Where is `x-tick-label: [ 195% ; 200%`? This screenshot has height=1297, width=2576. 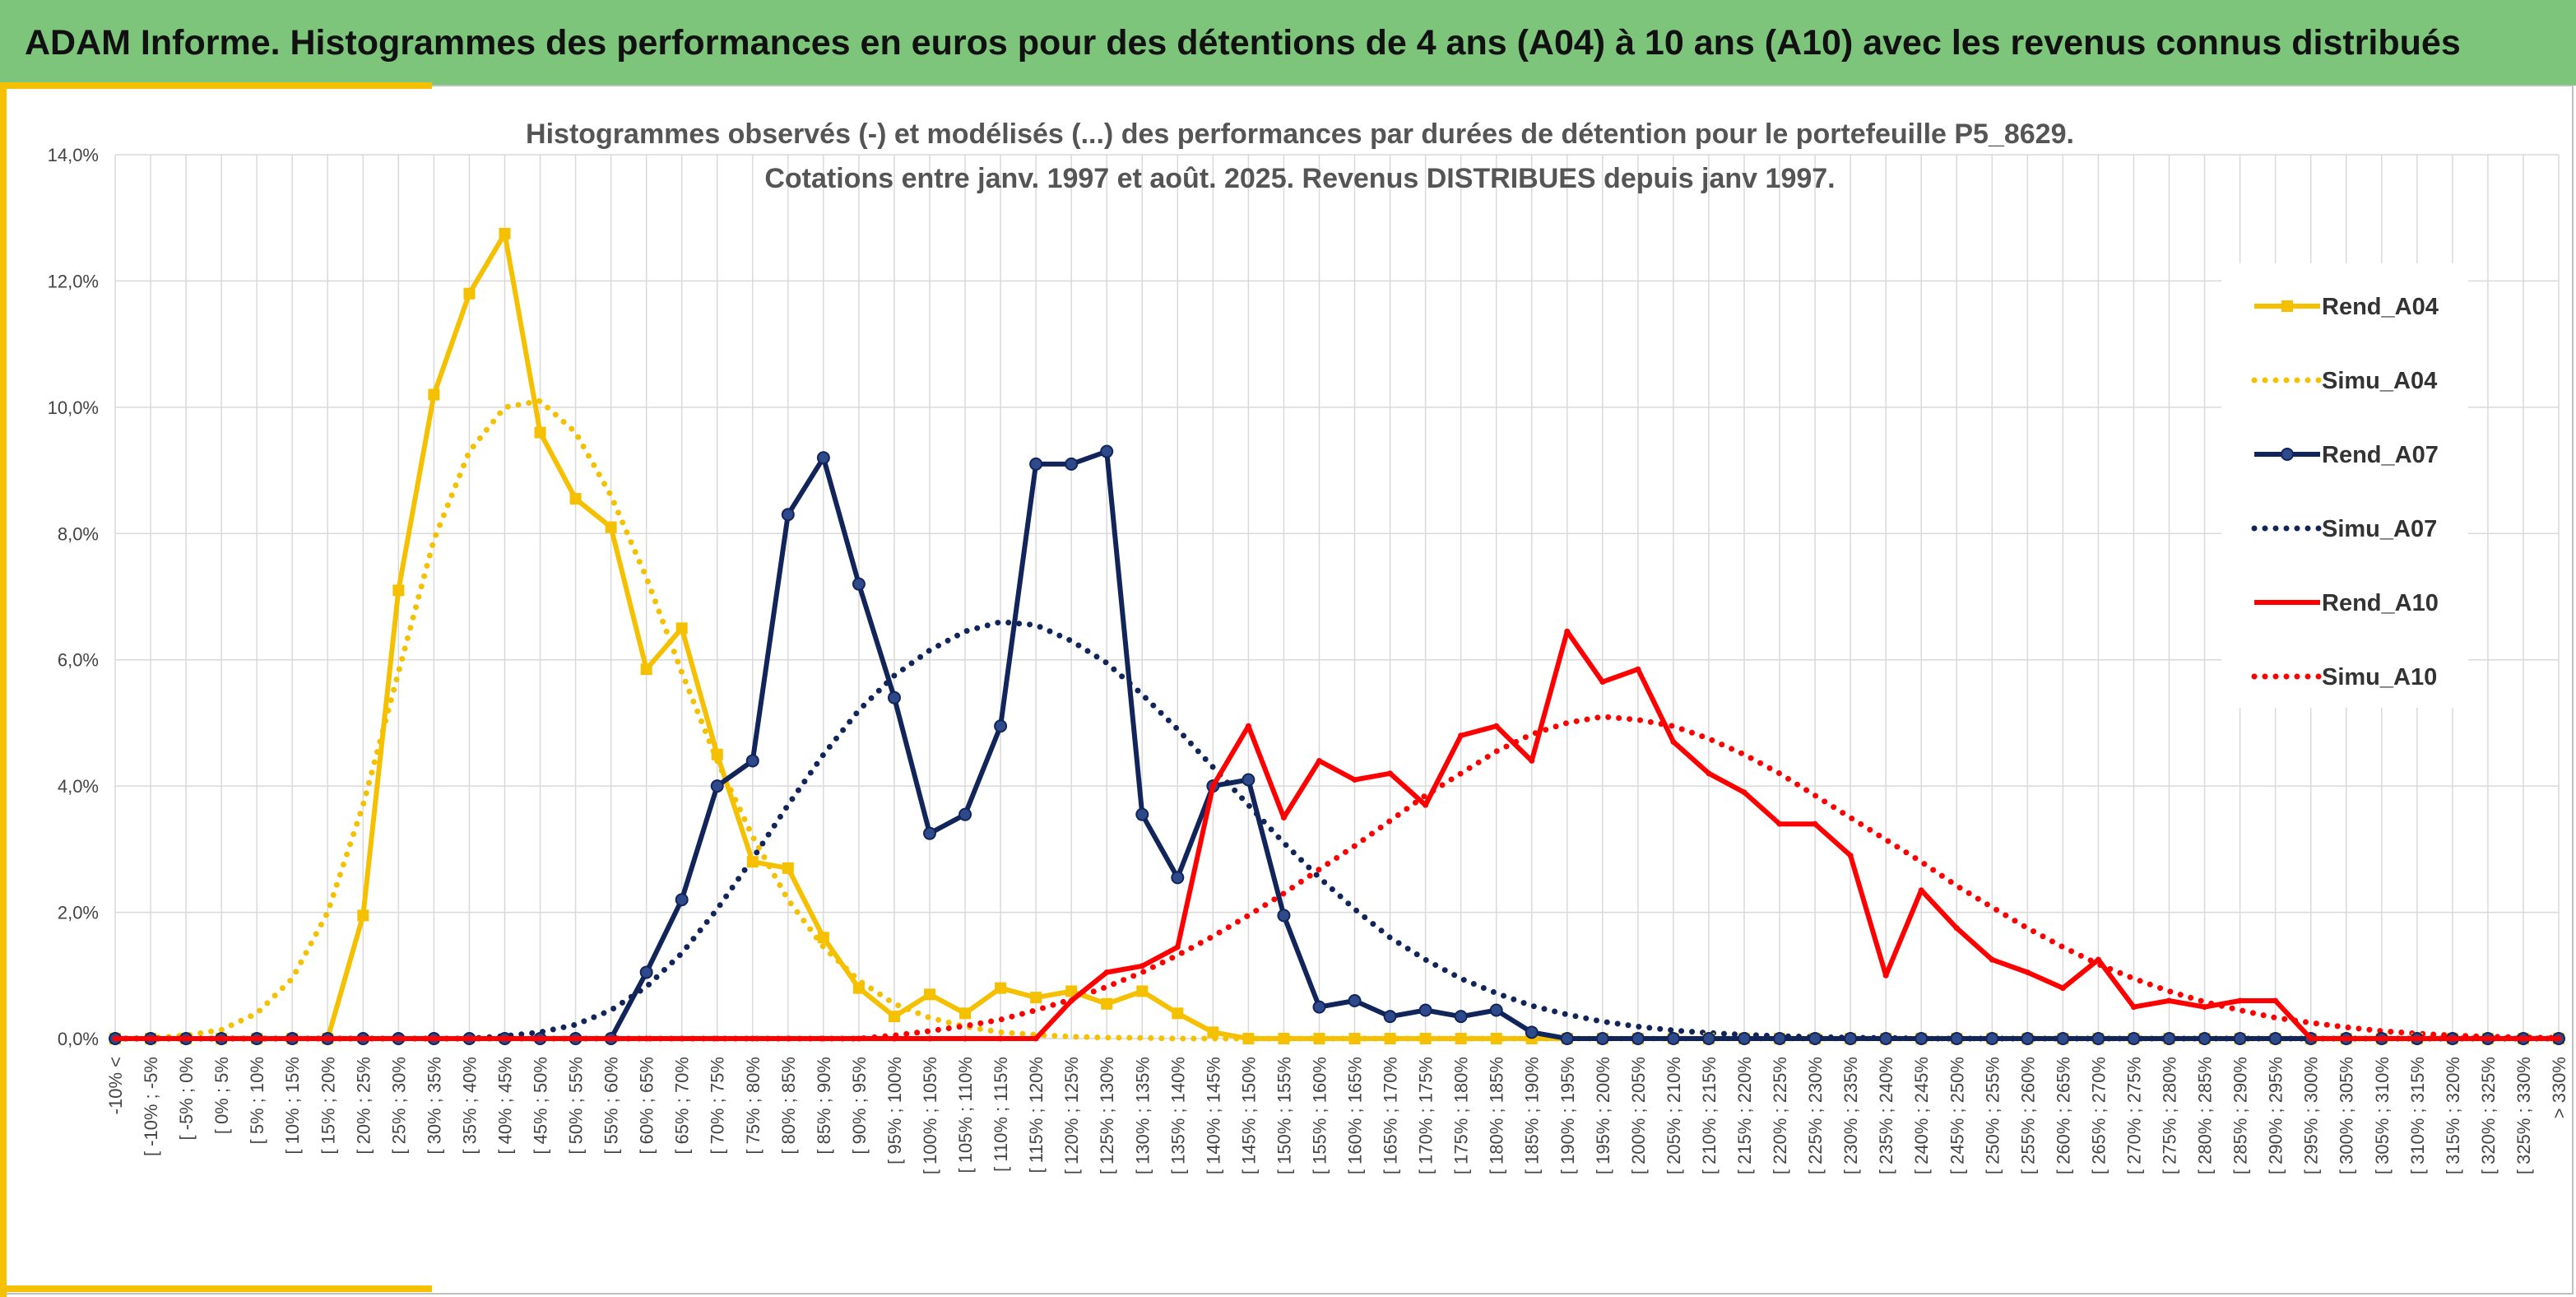
x-tick-label: [ 195% ; 200% is located at coordinates (1603, 1115).